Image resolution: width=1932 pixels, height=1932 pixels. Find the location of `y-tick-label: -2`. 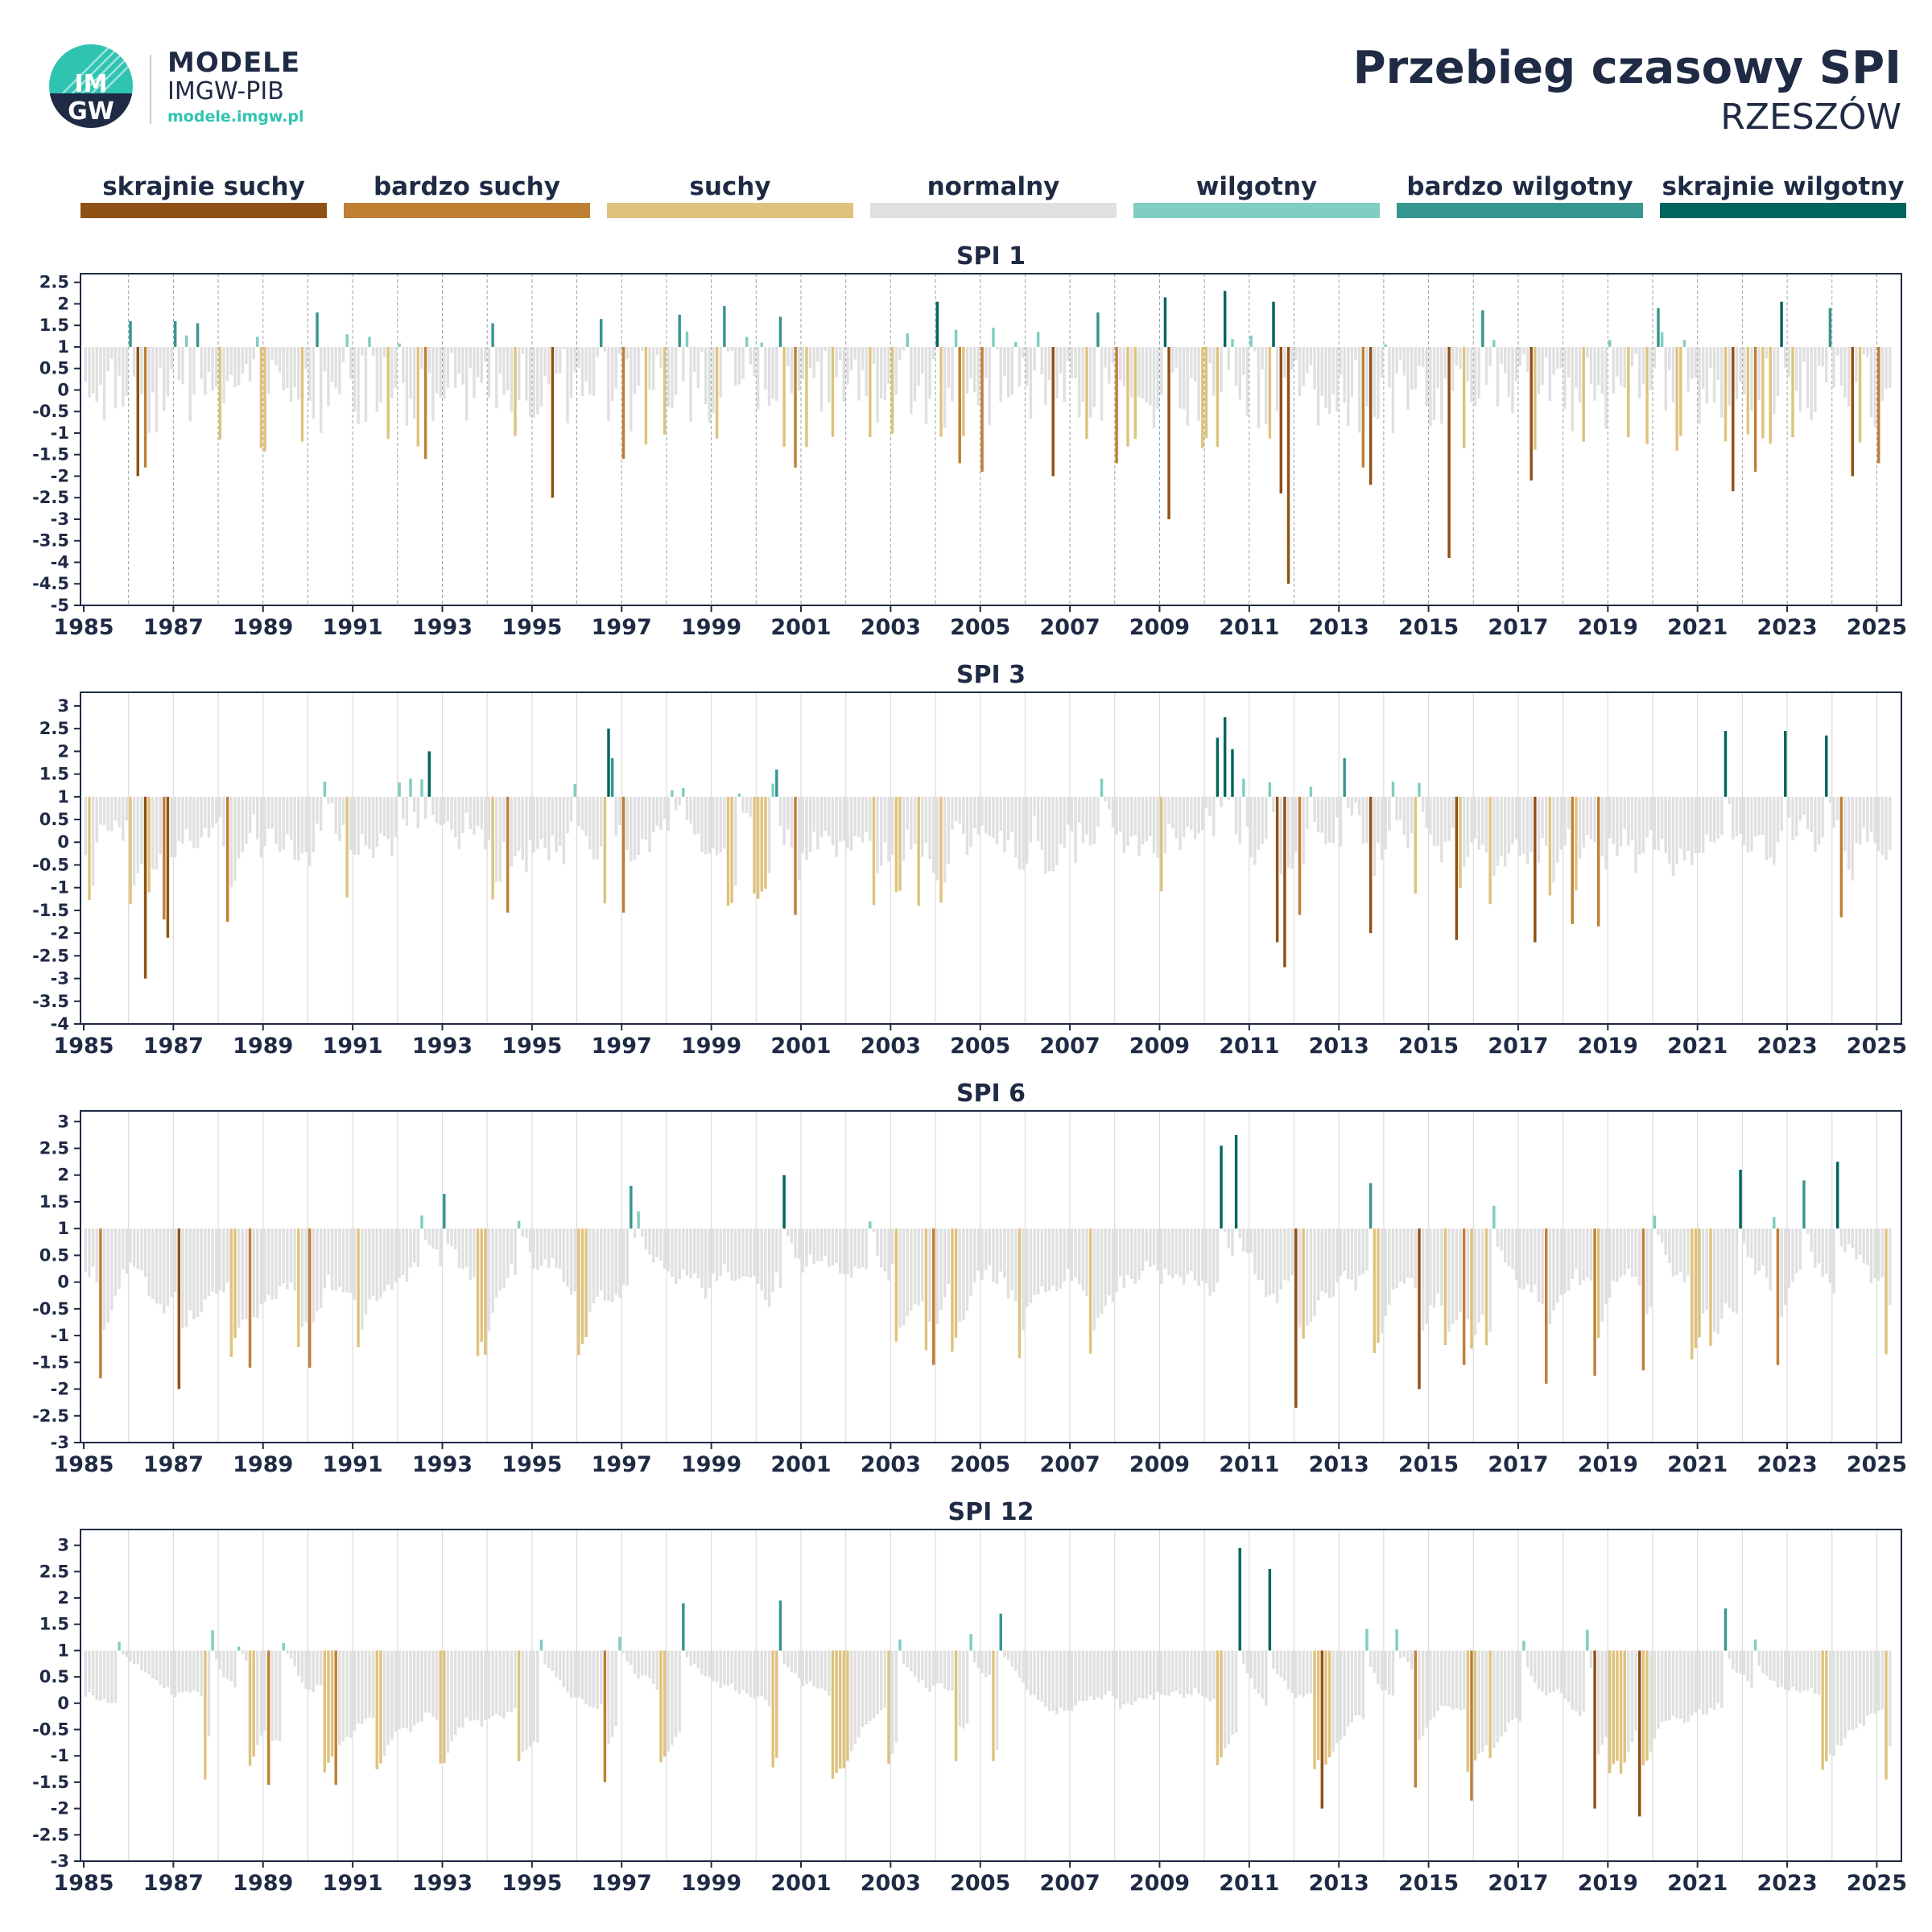

y-tick-label: -2 is located at coordinates (60, 933).